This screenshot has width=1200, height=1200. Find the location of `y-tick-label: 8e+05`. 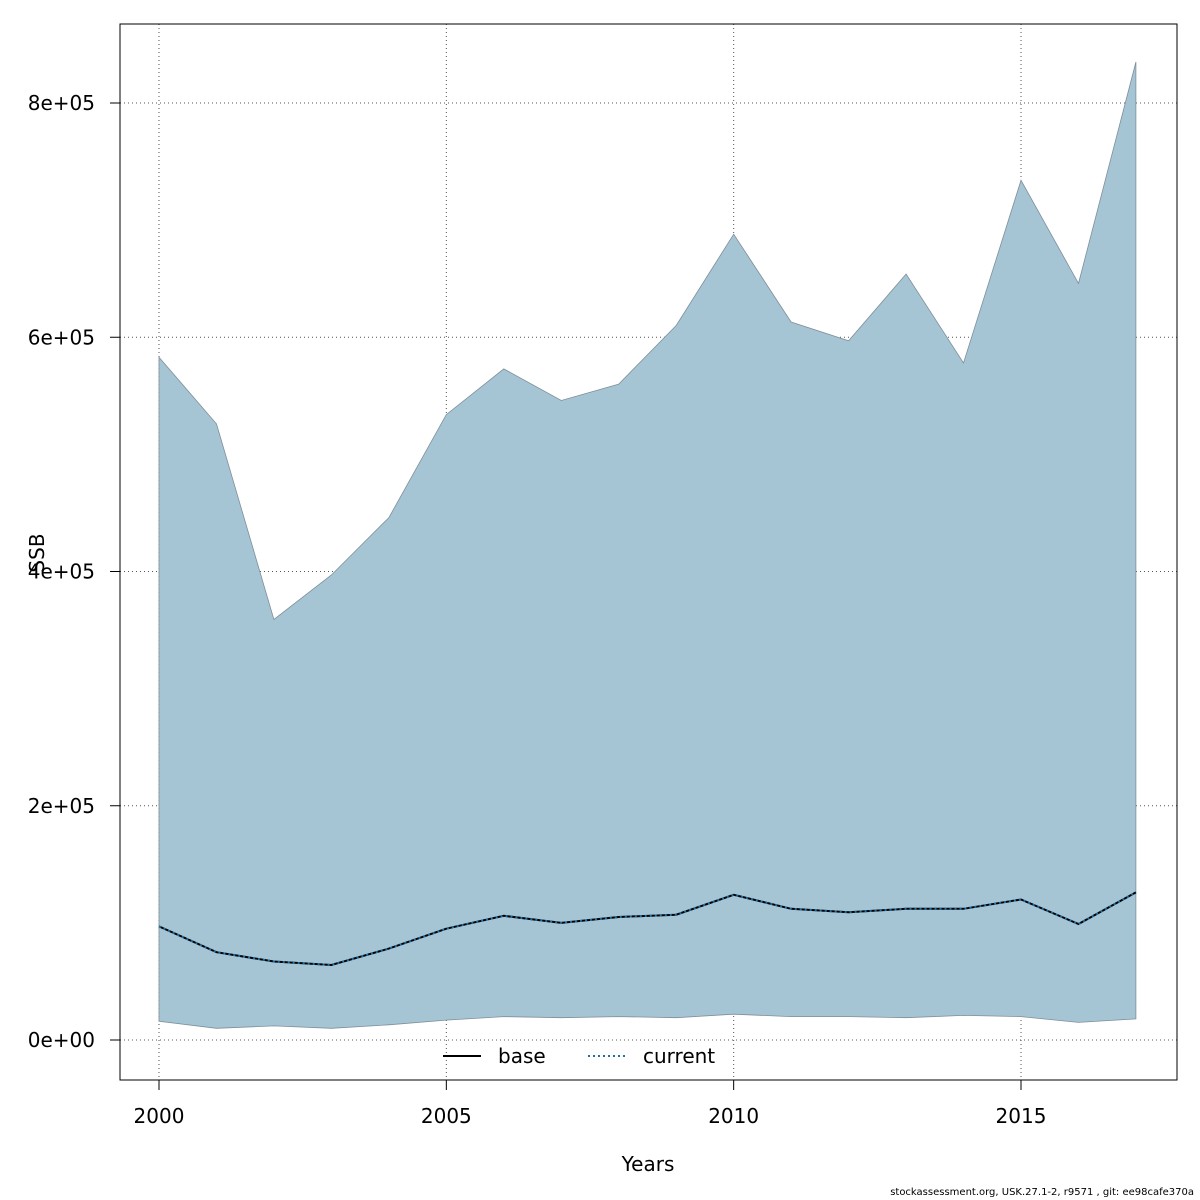

y-tick-label: 8e+05 is located at coordinates (61, 103).